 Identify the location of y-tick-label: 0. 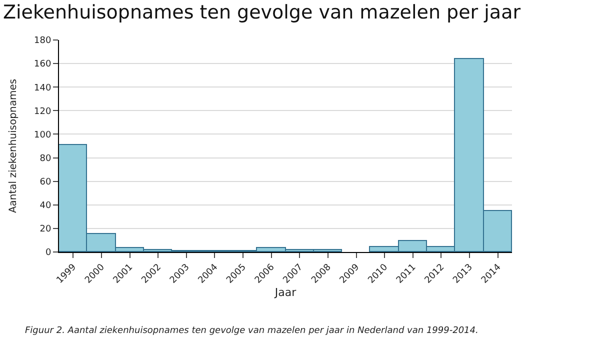
(48, 253).